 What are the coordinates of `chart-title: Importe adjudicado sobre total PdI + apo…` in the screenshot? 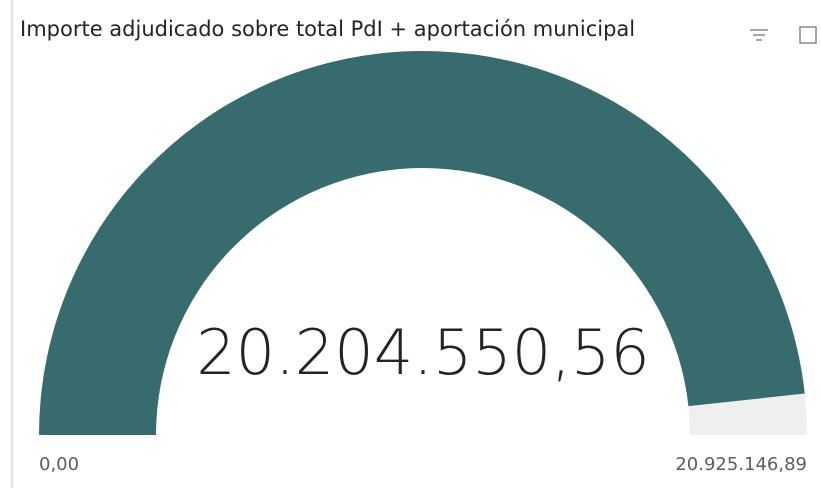 It's located at (327, 29).